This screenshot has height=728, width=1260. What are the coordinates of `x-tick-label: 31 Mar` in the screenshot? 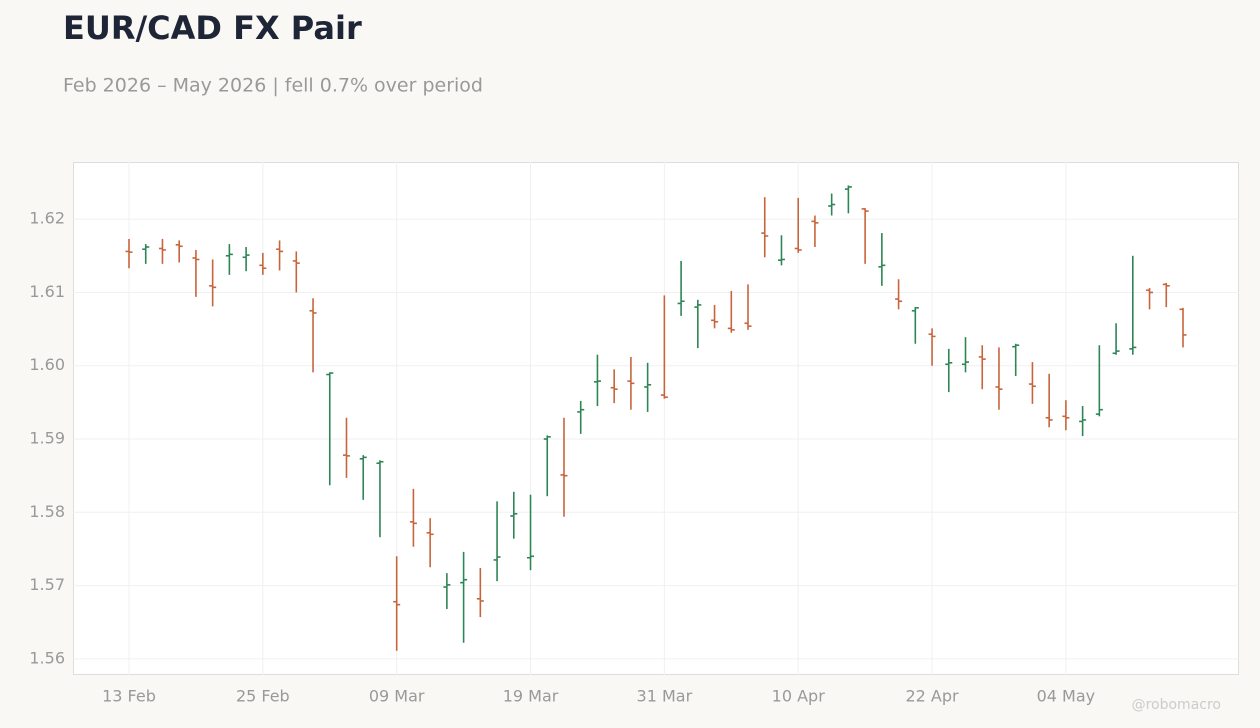 It's located at (665, 696).